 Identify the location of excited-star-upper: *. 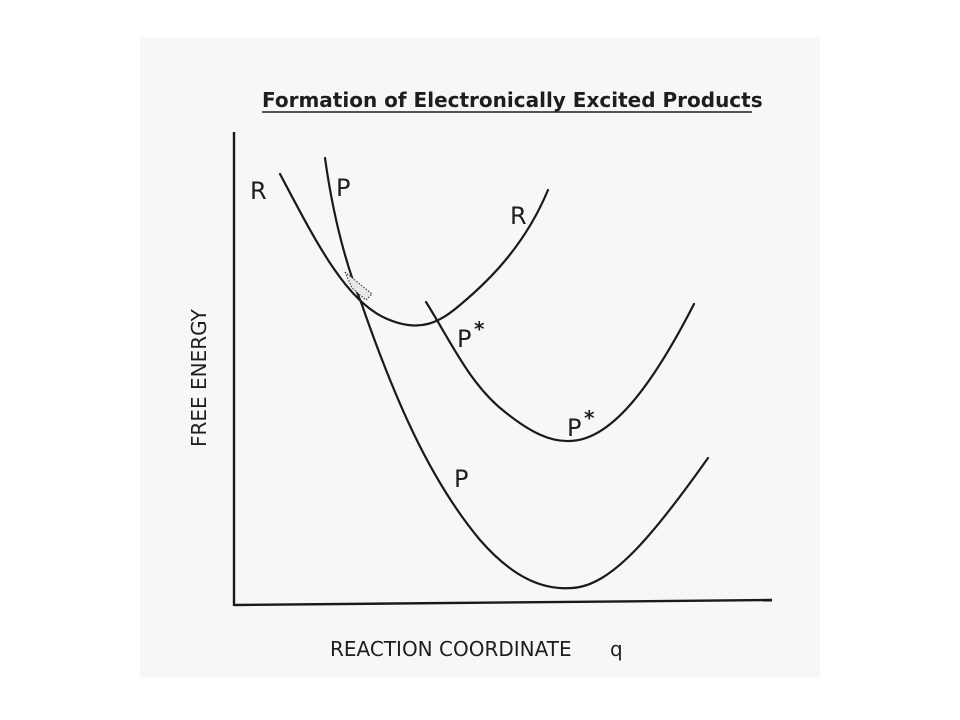
(479, 329).